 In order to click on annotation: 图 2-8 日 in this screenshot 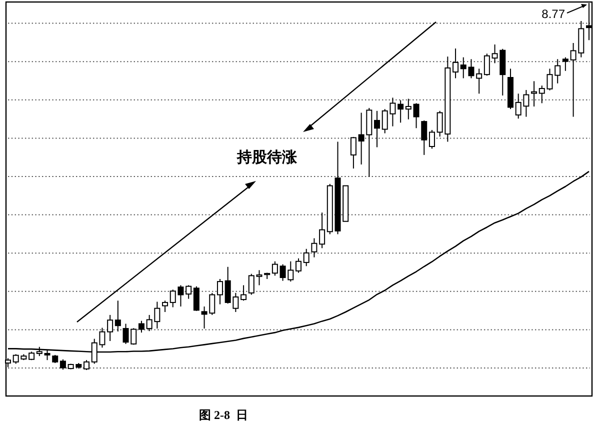, I will do `click(223, 415)`.